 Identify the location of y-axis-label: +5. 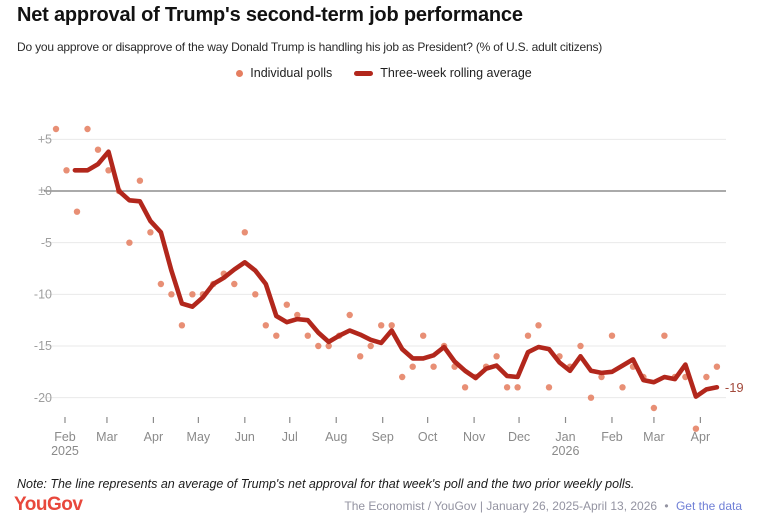
(45, 140).